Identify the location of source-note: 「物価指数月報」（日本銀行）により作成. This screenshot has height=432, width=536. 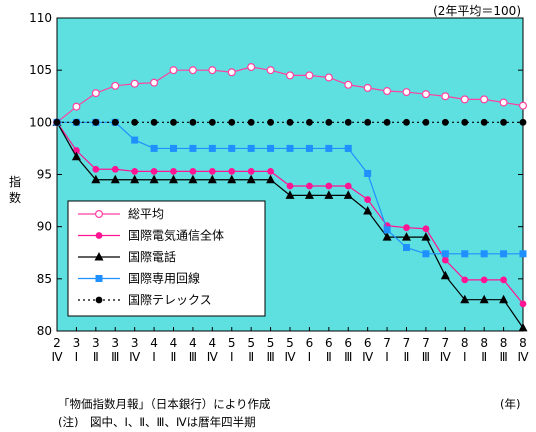
(164, 404).